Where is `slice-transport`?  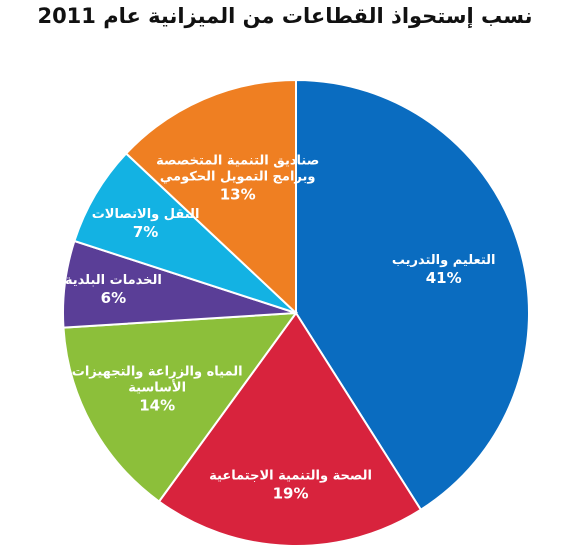 slice-transport is located at coordinates (185, 233).